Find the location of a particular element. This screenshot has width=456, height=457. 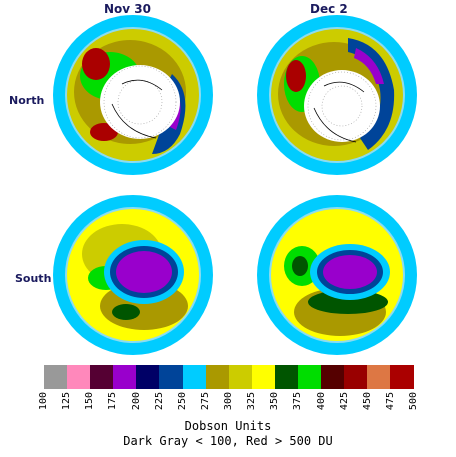

date-label-dec2: Dec 2 is located at coordinates (329, 9).